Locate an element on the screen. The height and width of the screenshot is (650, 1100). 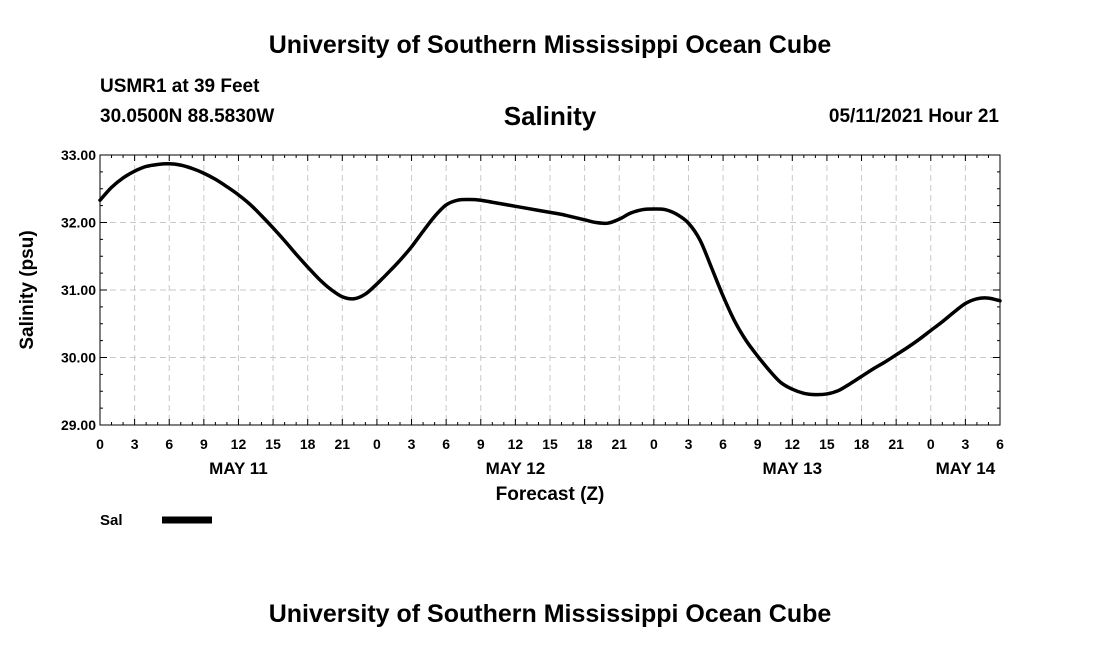
date-label: MAY 11 is located at coordinates (238, 468).